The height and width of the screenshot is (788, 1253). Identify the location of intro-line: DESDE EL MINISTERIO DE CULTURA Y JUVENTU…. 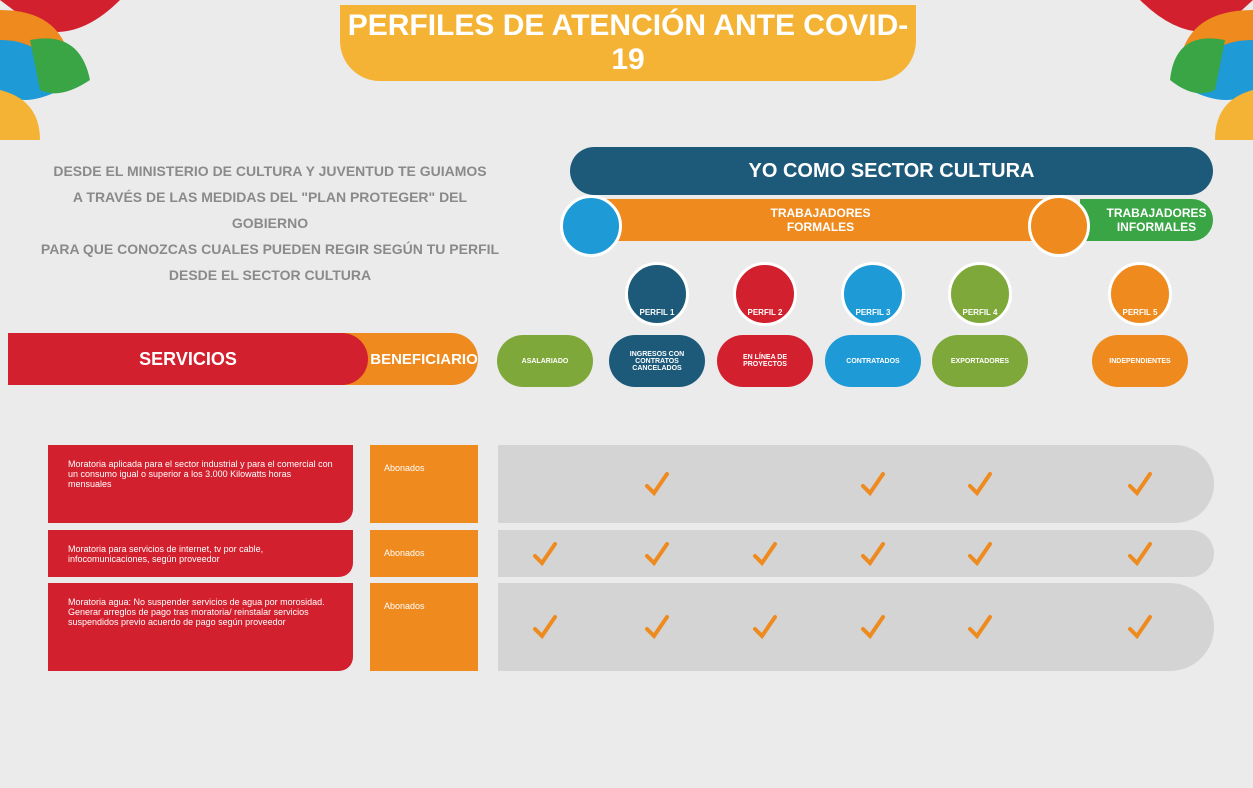
(270, 171).